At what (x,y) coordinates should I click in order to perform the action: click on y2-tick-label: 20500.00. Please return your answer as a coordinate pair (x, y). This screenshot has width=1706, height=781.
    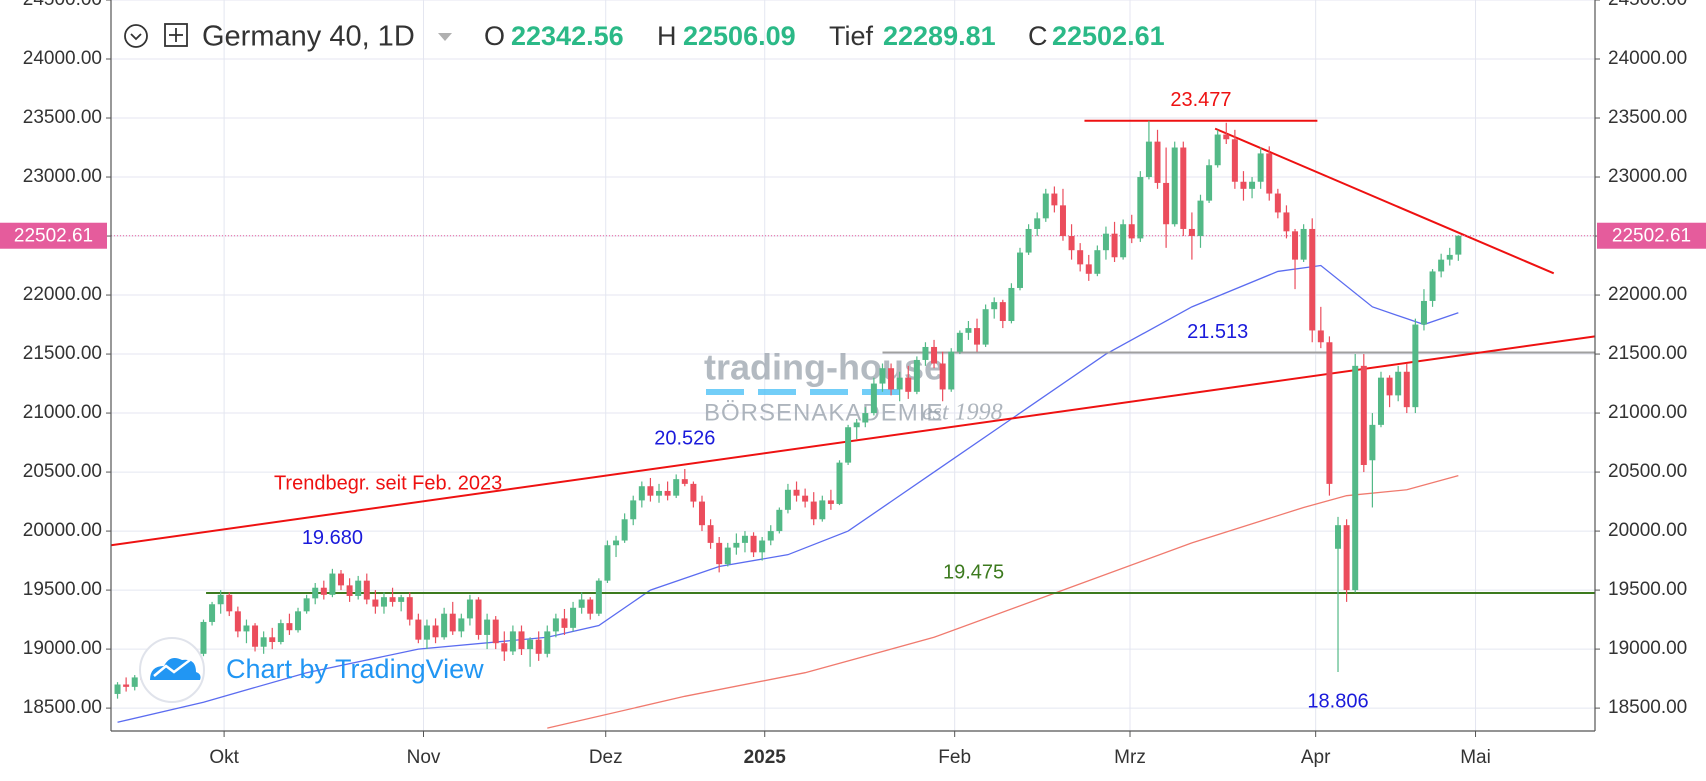
    Looking at the image, I should click on (1647, 471).